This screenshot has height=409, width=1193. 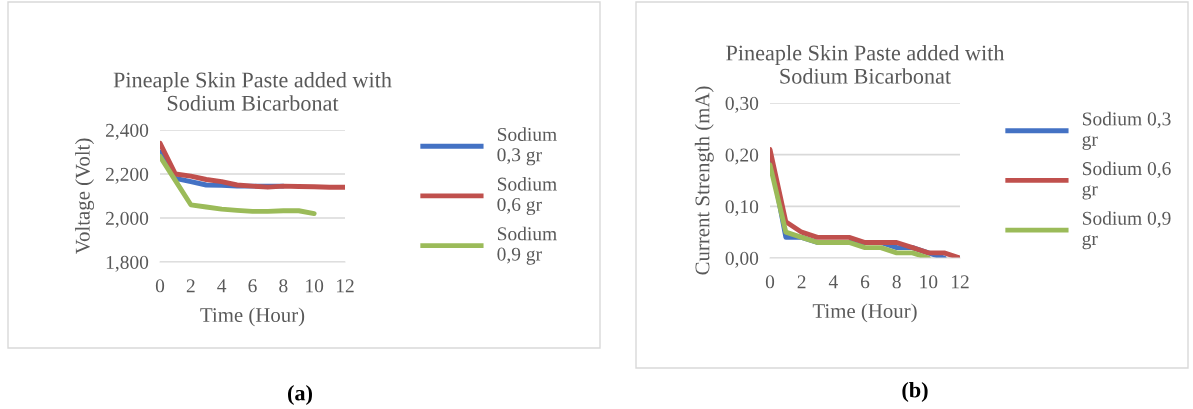 What do you see at coordinates (85, 196) in the screenshot?
I see `y-axis-title: Voltage (Volt)` at bounding box center [85, 196].